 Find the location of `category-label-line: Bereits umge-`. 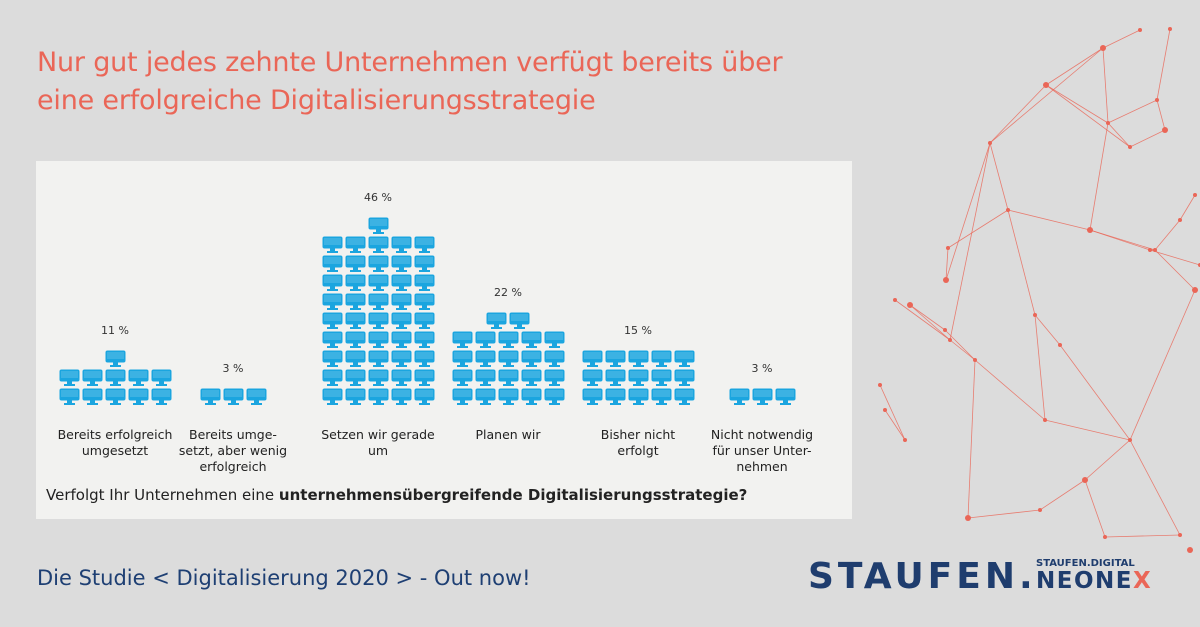

category-label-line: Bereits umge- is located at coordinates (233, 434).